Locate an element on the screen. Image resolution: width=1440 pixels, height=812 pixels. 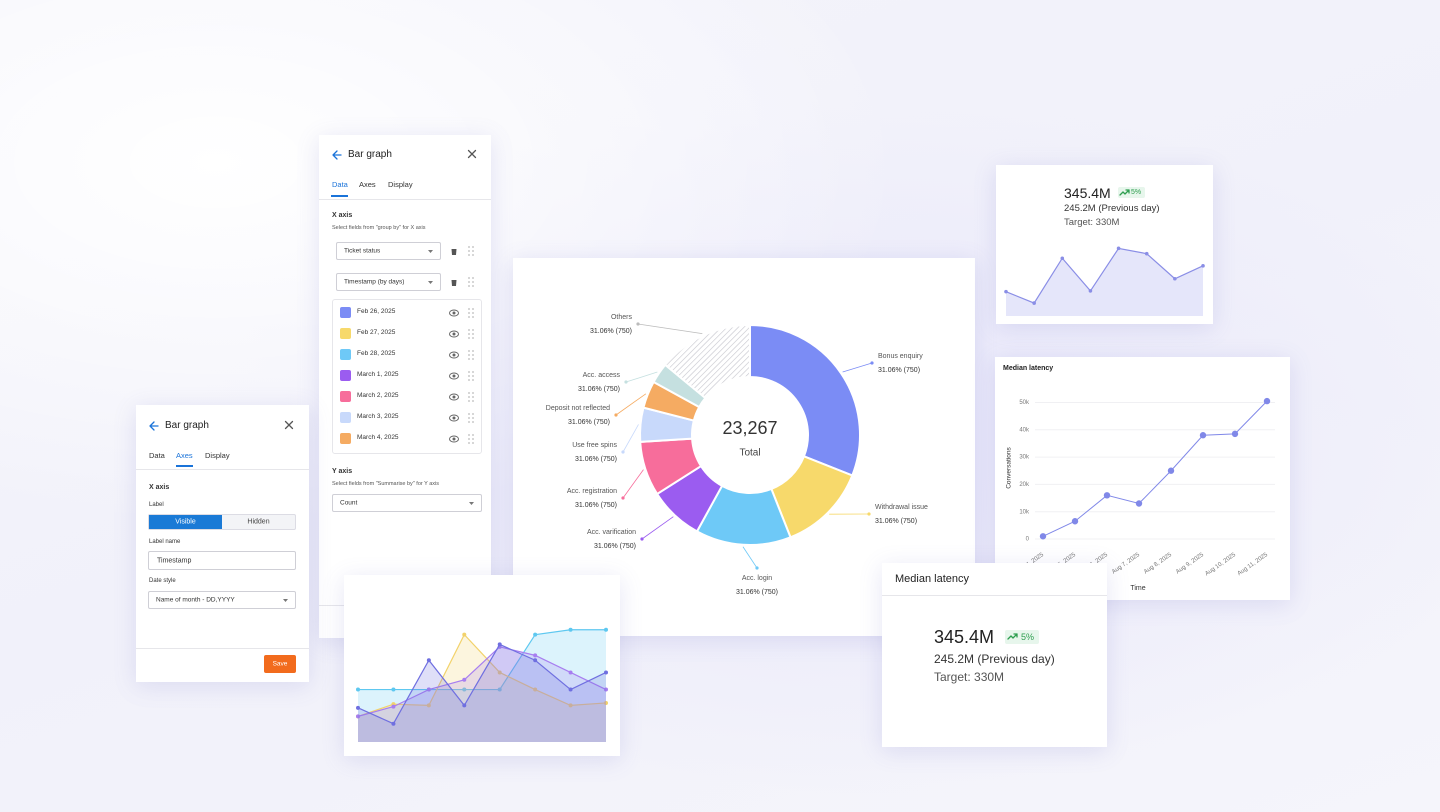
card-title: Median latency is located at coordinates (932, 579).